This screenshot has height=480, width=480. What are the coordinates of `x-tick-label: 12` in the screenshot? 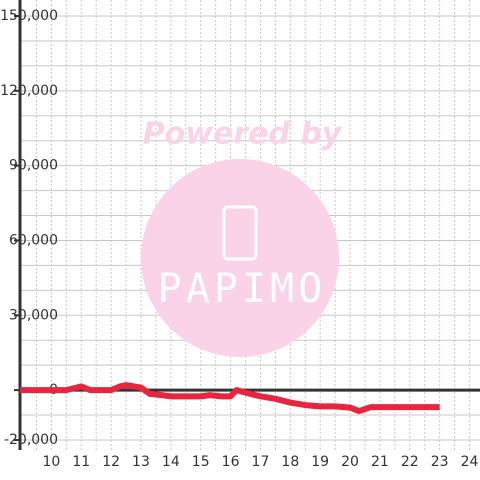 It's located at (111, 462).